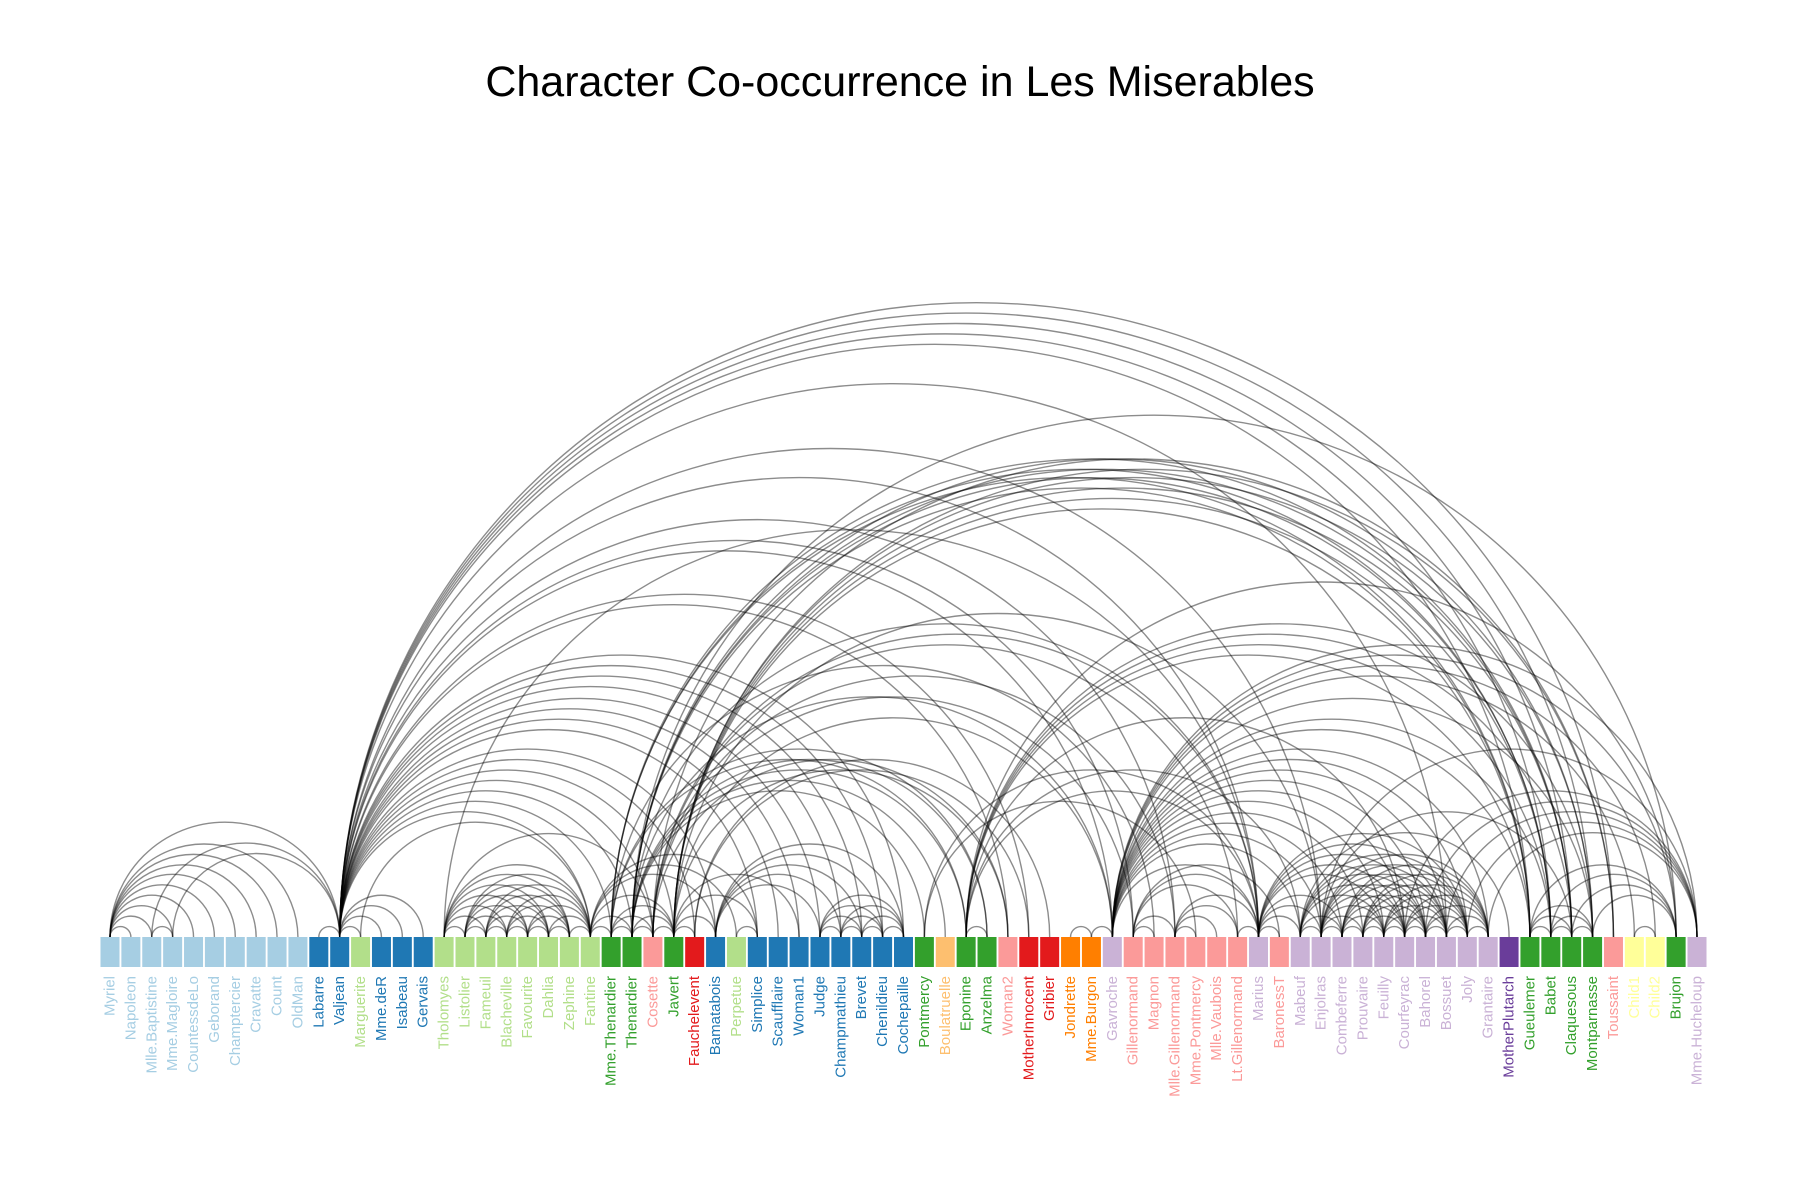  What do you see at coordinates (1697, 952) in the screenshot?
I see `node-Mme.Hucheloup` at bounding box center [1697, 952].